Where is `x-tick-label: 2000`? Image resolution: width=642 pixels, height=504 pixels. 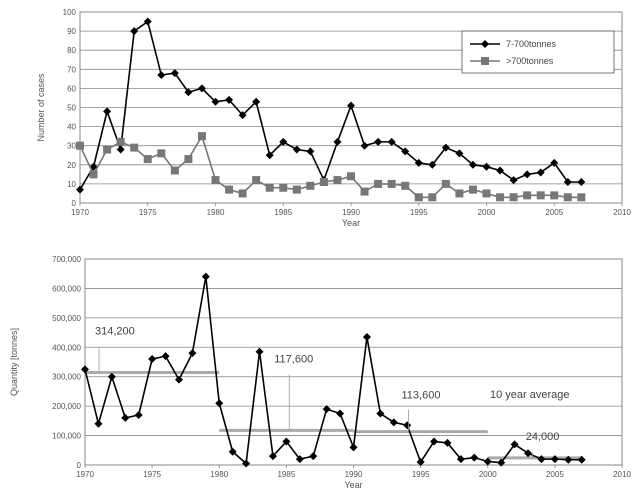
x-tick-label: 2000 is located at coordinates (488, 474).